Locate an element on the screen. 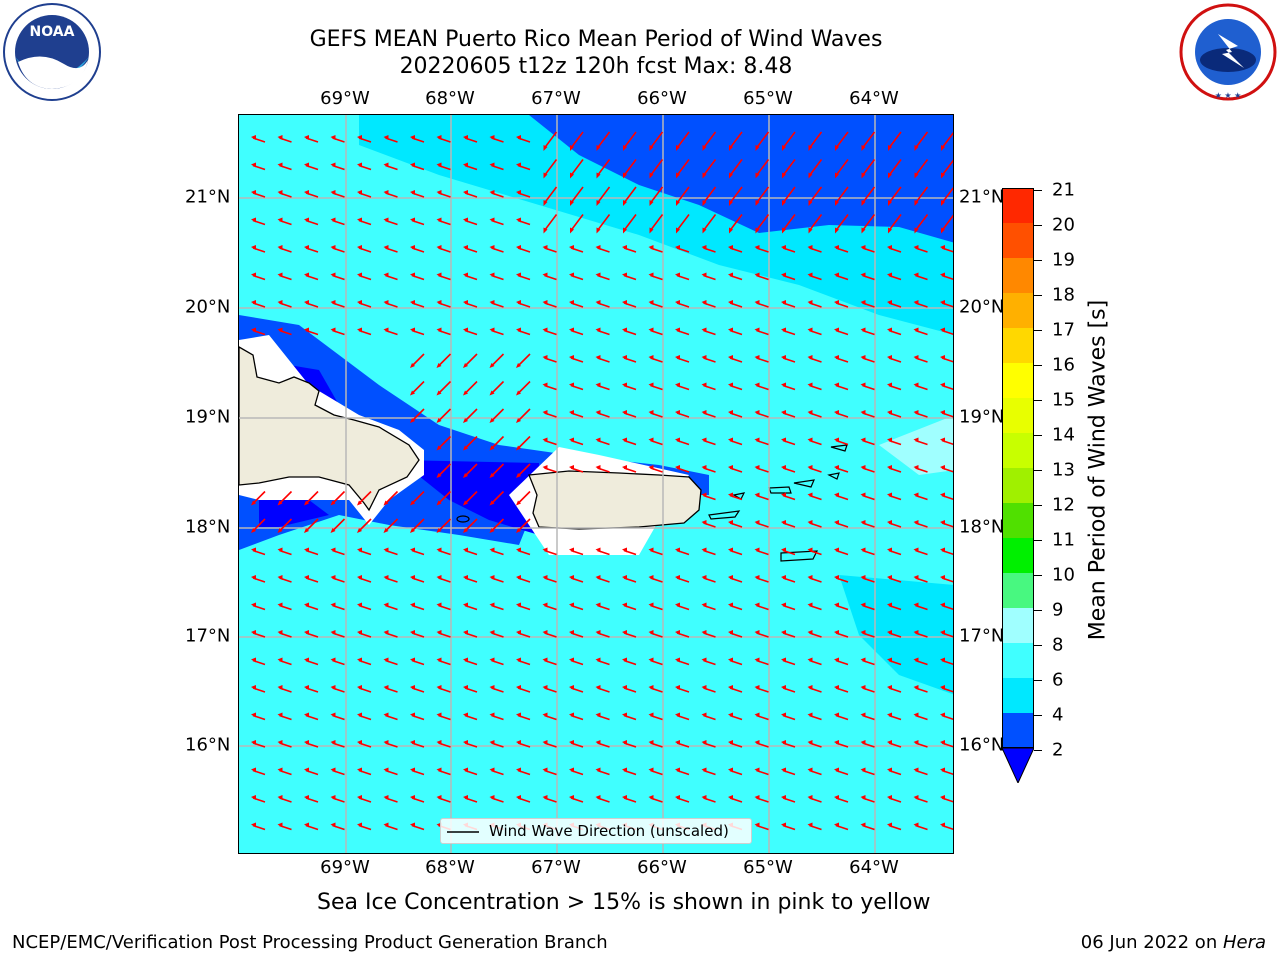  lat-label-left: 18°N is located at coordinates (208, 527).